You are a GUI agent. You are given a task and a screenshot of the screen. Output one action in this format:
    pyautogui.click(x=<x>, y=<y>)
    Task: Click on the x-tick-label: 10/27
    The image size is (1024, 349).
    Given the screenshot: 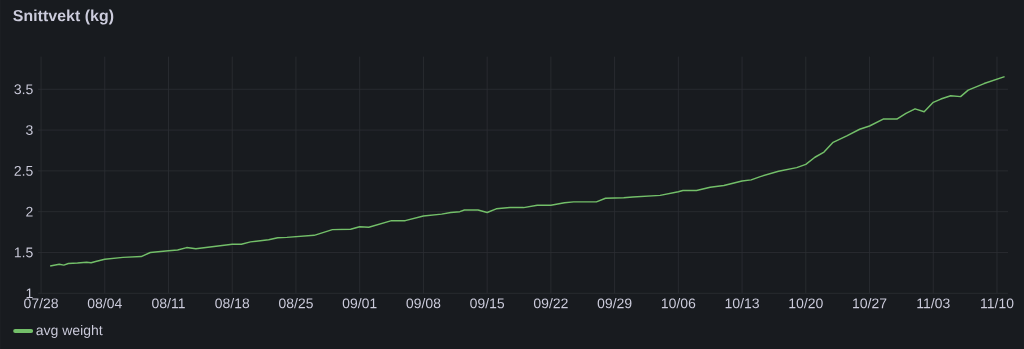 What is the action you would take?
    pyautogui.click(x=870, y=303)
    